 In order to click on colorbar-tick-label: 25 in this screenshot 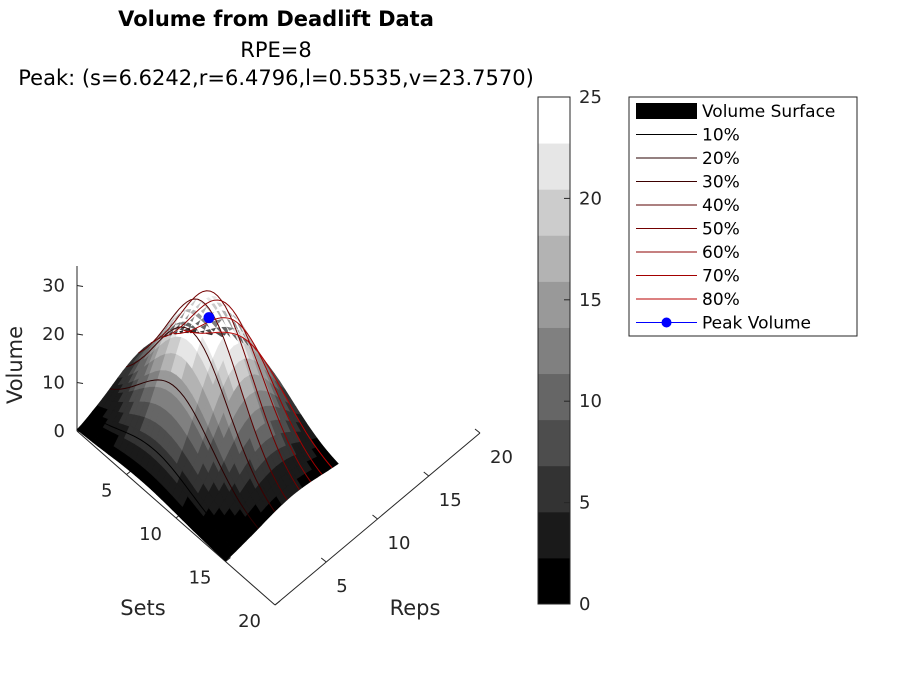, I will do `click(590, 97)`.